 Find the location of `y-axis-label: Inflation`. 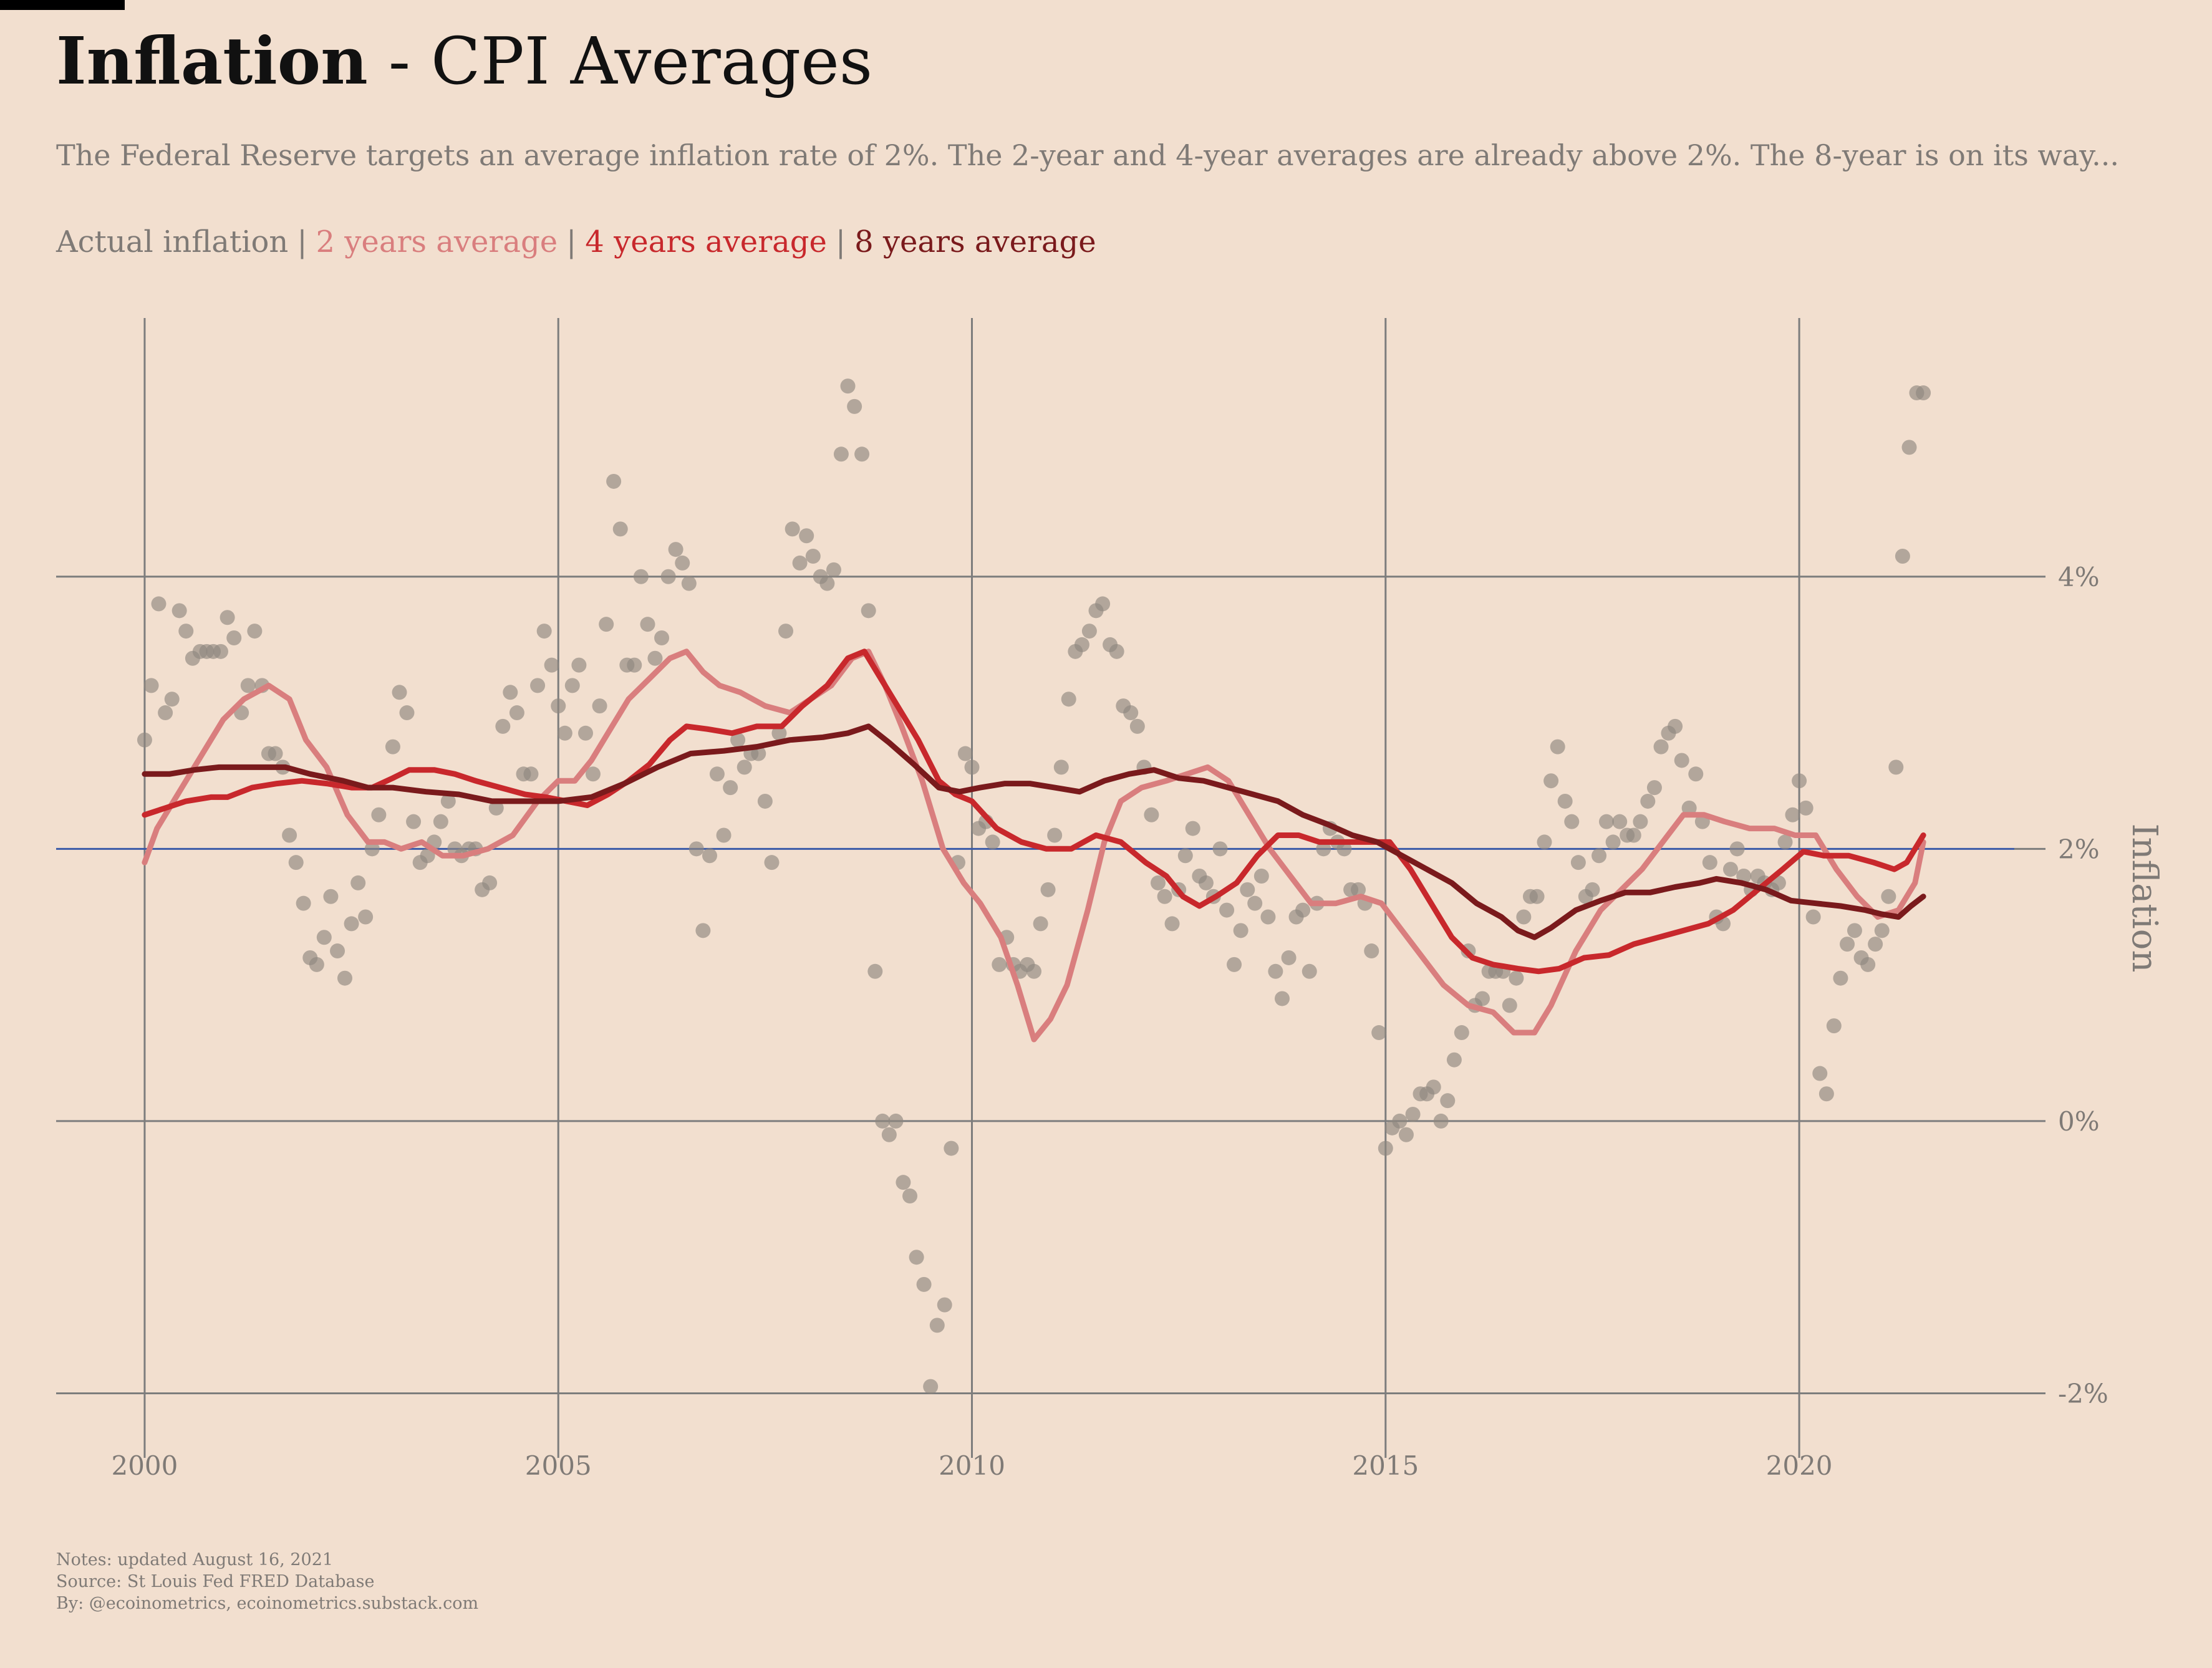

y-axis-label: Inflation is located at coordinates (2144, 898).